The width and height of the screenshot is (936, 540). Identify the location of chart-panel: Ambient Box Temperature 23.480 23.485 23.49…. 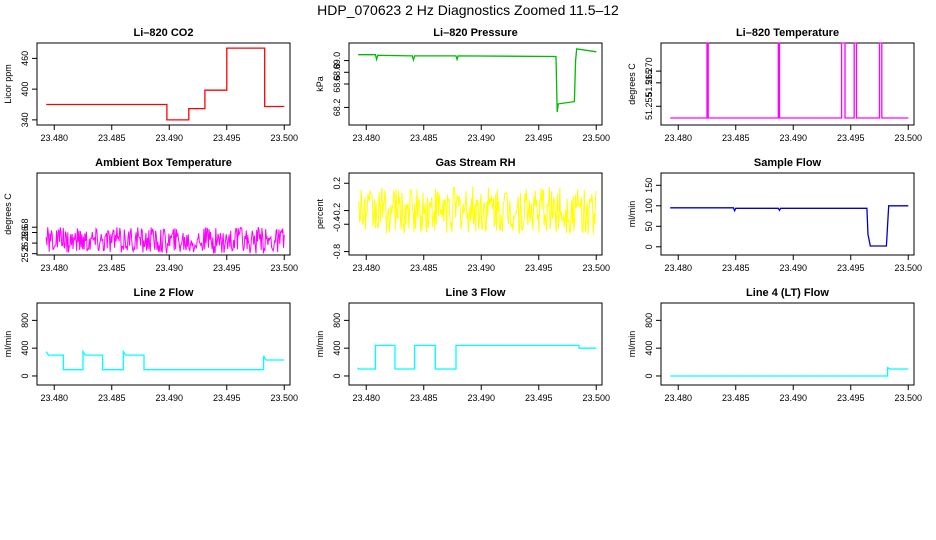
(150, 215).